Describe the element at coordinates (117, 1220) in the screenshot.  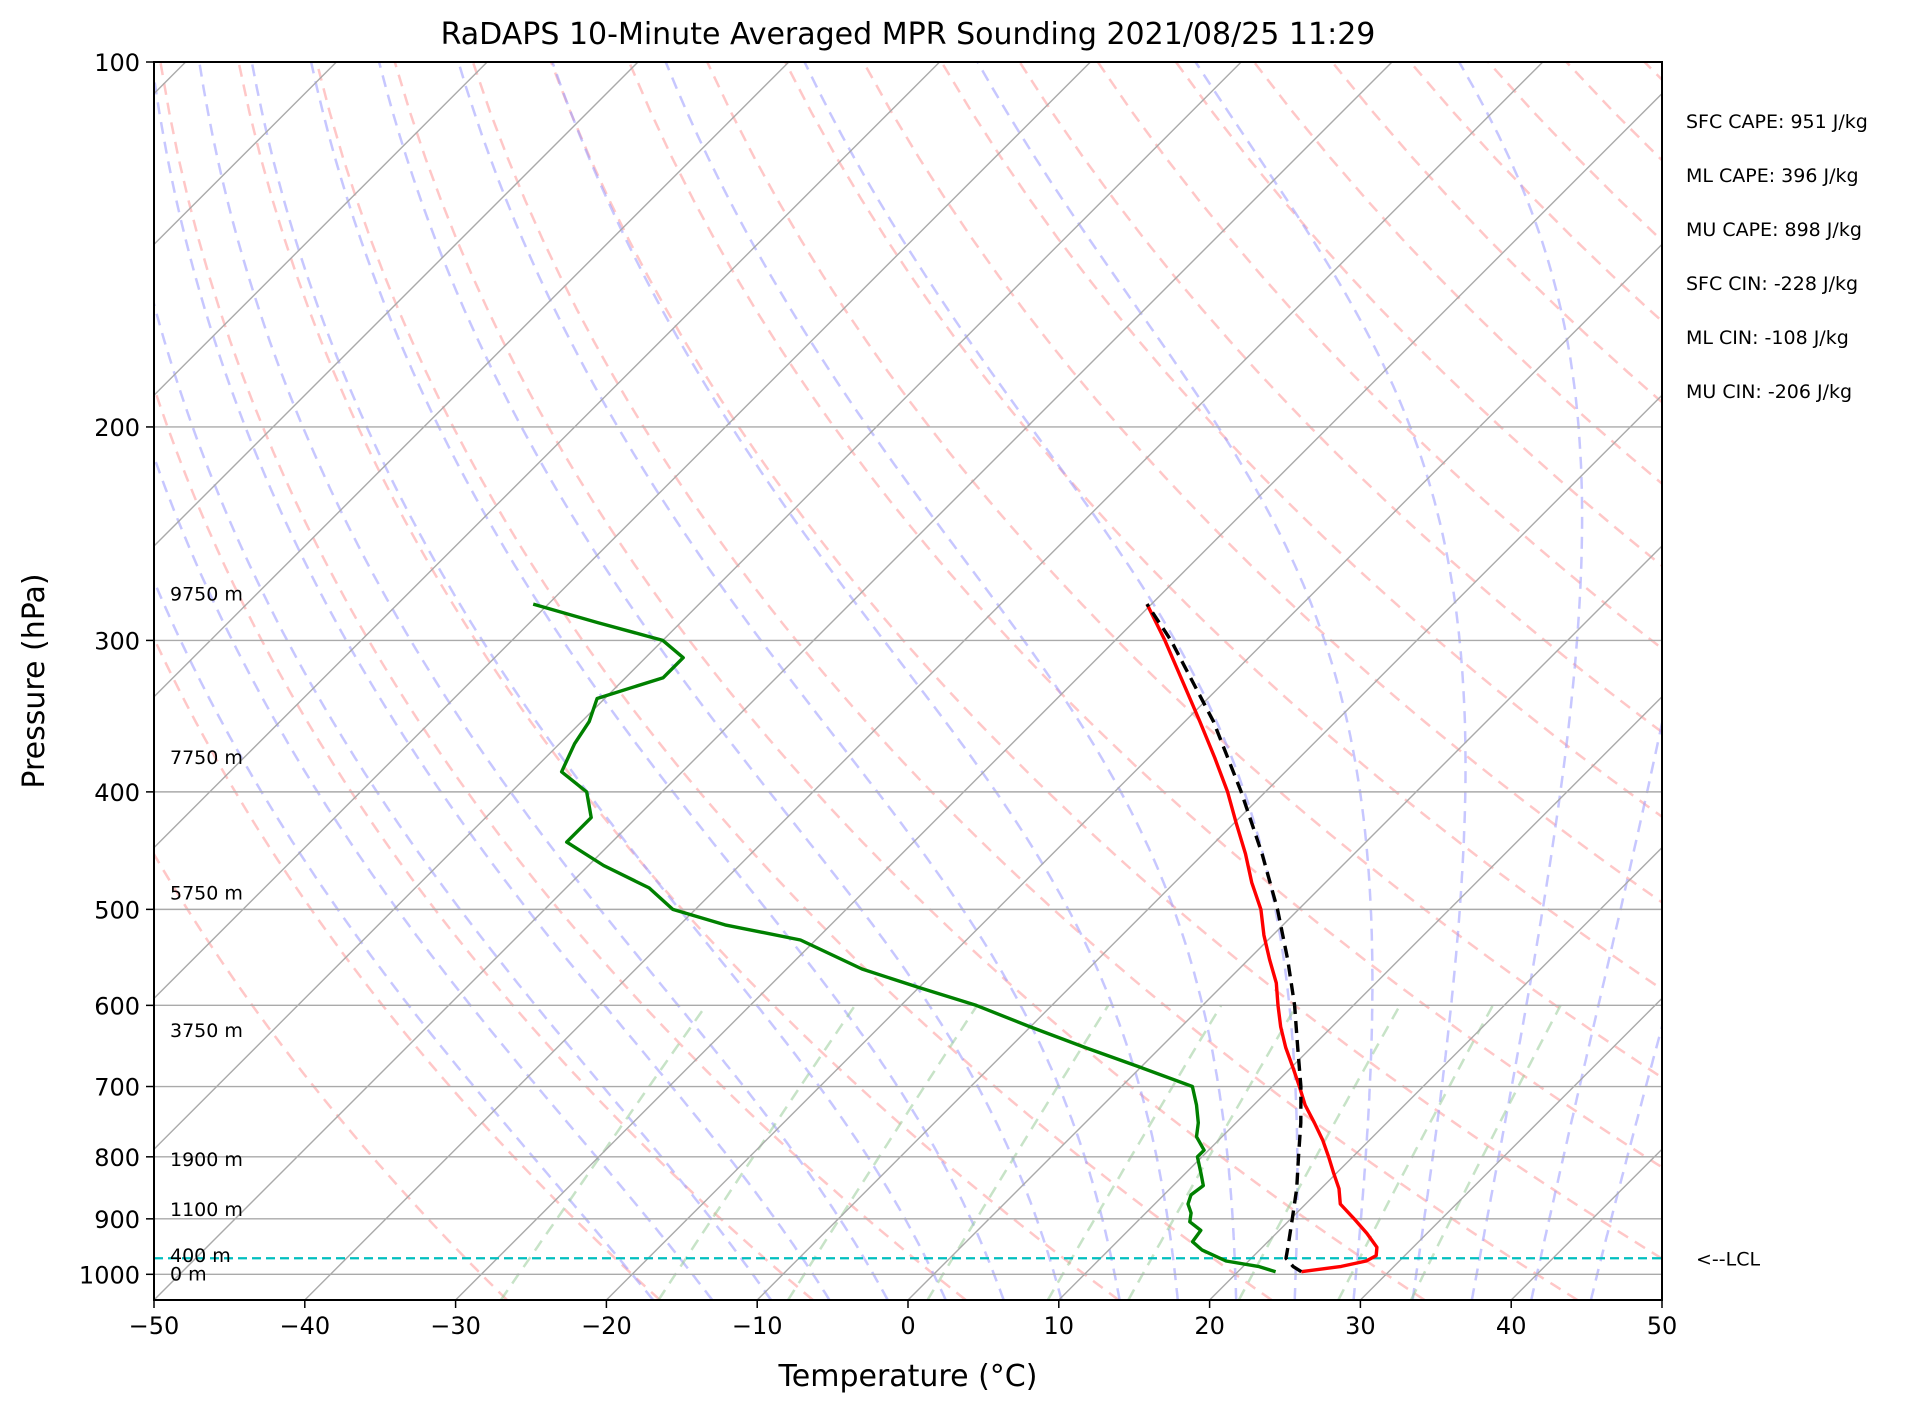
I see `y-tick-label: 900` at that location.